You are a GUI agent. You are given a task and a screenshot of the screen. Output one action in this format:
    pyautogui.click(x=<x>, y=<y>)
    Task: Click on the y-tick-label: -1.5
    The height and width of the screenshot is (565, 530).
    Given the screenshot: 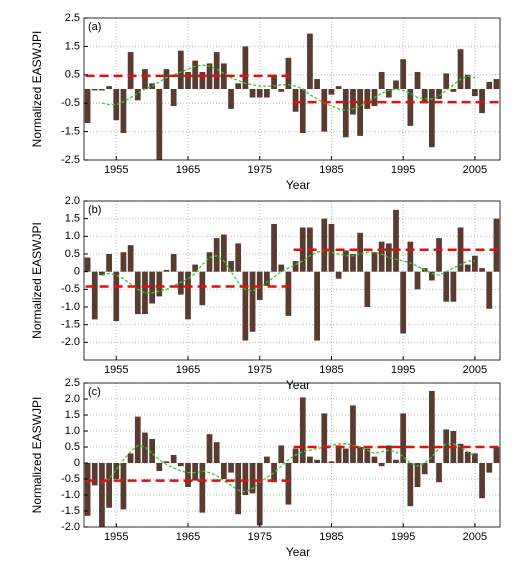 What is the action you would take?
    pyautogui.click(x=70, y=511)
    